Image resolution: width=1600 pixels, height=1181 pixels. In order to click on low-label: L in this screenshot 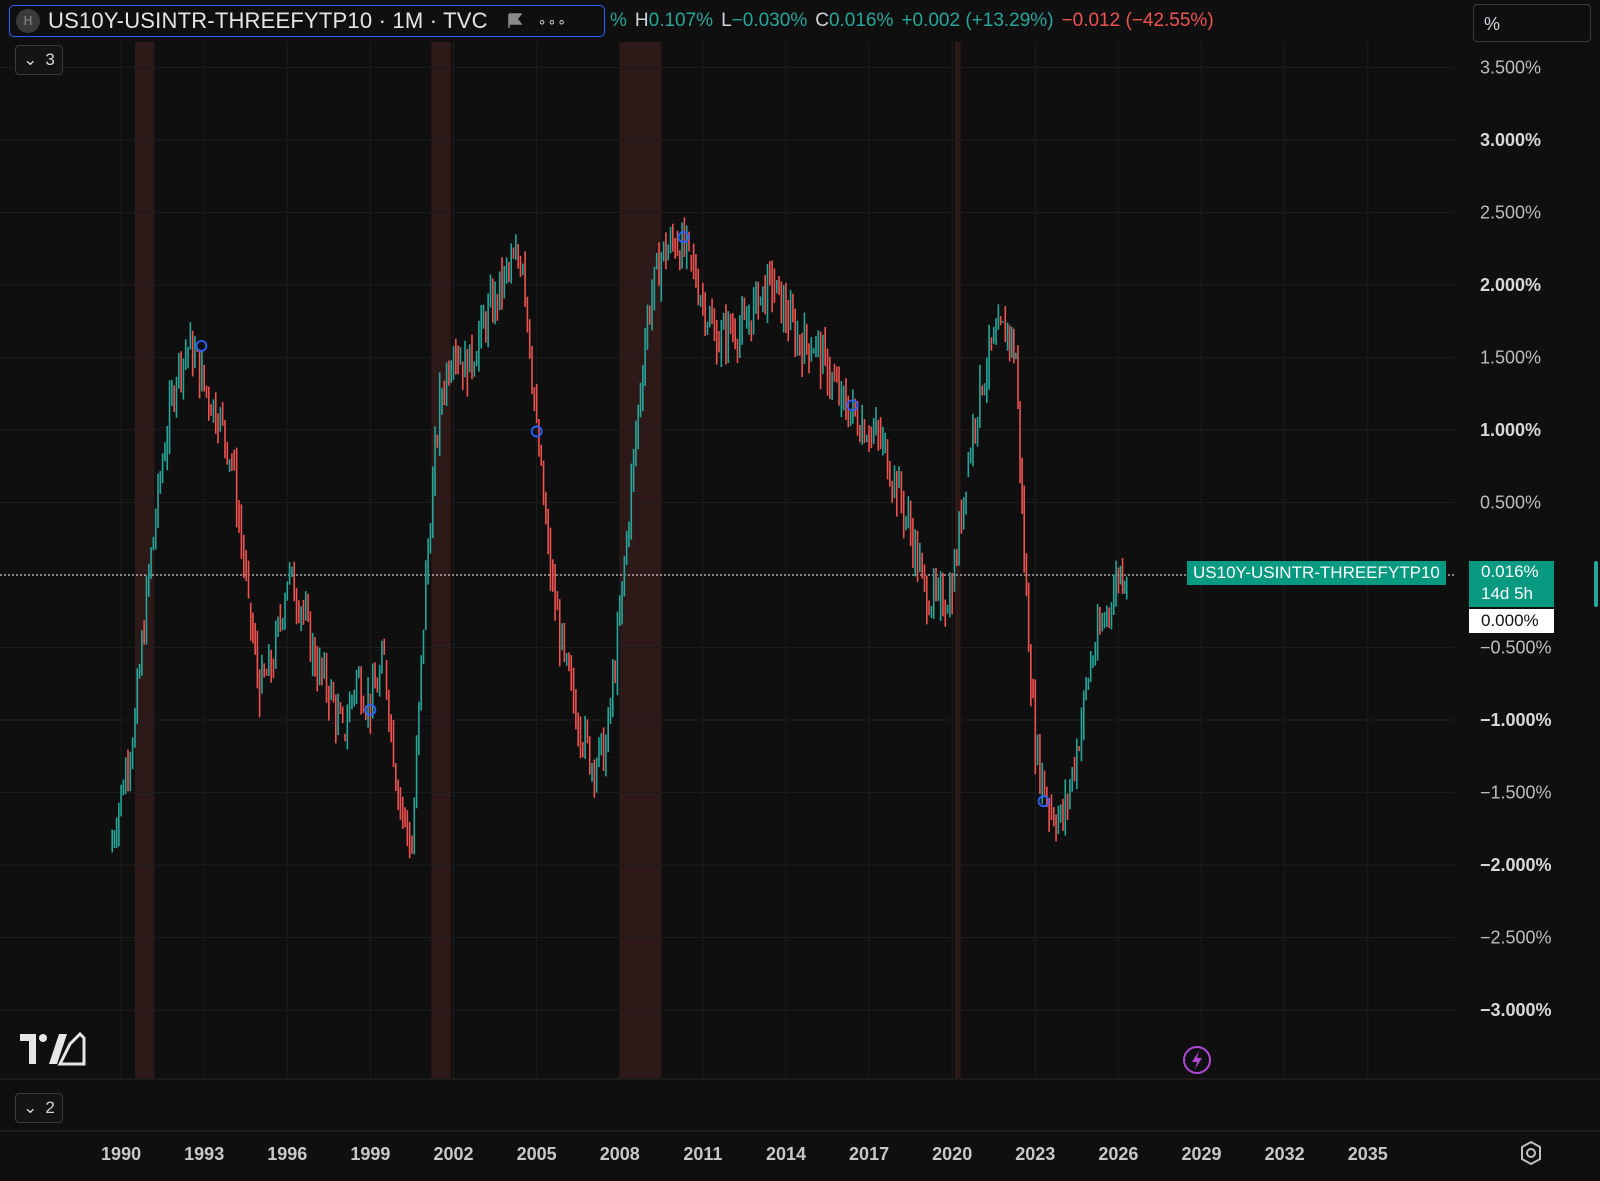, I will do `click(726, 20)`.